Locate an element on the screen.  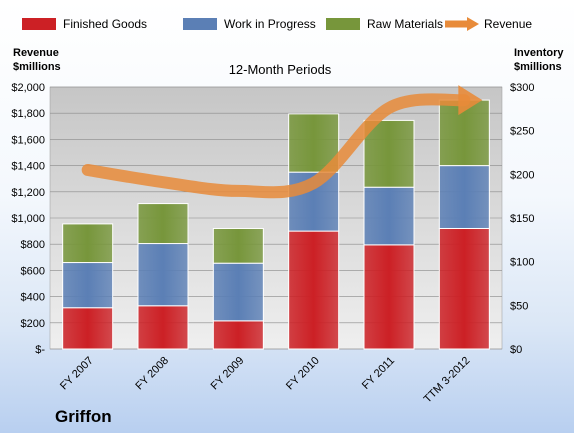
left-axis-title-line2: $millions is located at coordinates (37, 67).